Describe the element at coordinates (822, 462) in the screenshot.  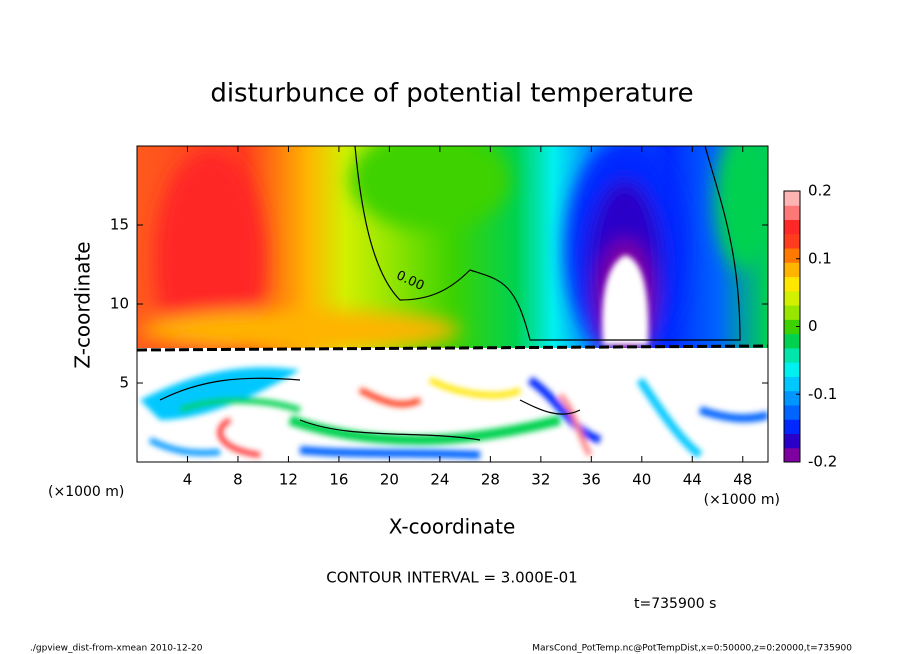
I see `colorbar-tick-label: -0.2` at that location.